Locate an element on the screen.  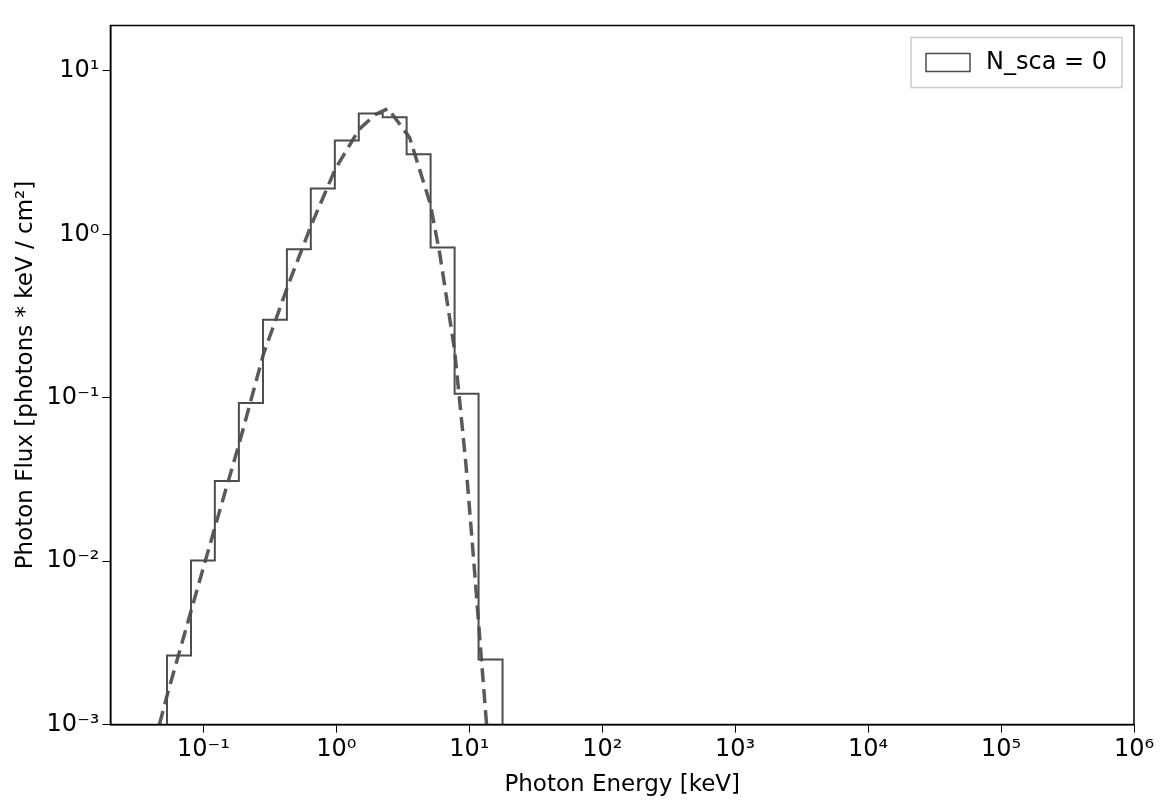
x-tick-label: 10⁶ is located at coordinates (1134, 748).